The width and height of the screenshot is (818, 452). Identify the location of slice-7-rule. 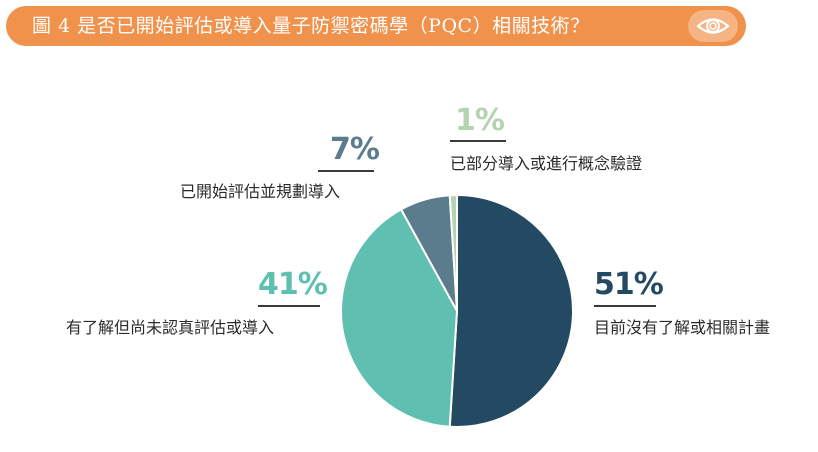
(346, 171).